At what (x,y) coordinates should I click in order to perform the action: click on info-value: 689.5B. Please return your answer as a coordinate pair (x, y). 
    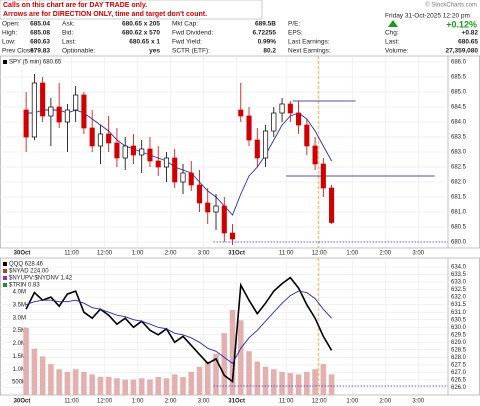
    Looking at the image, I should click on (265, 24).